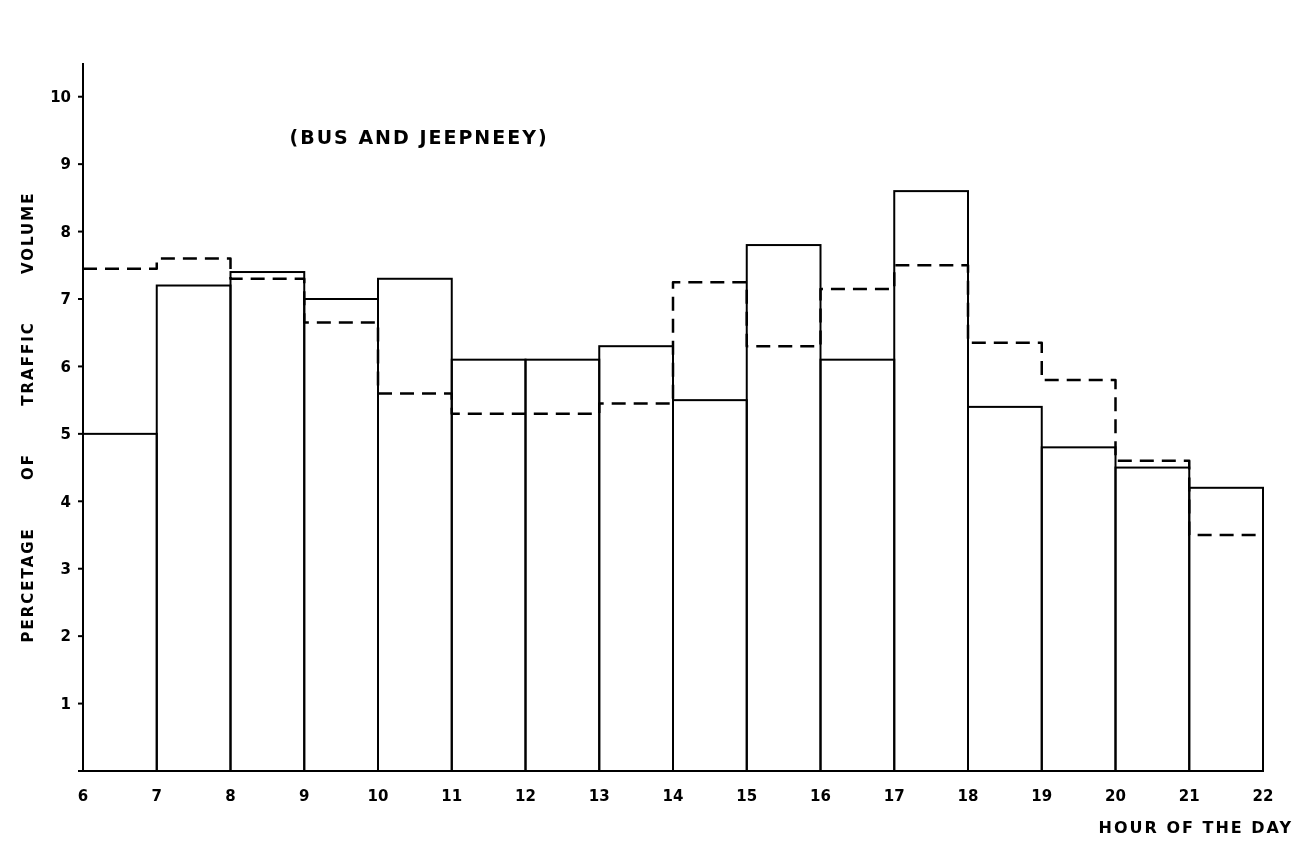  What do you see at coordinates (452, 796) in the screenshot?
I see `x-tick-label: 11` at bounding box center [452, 796].